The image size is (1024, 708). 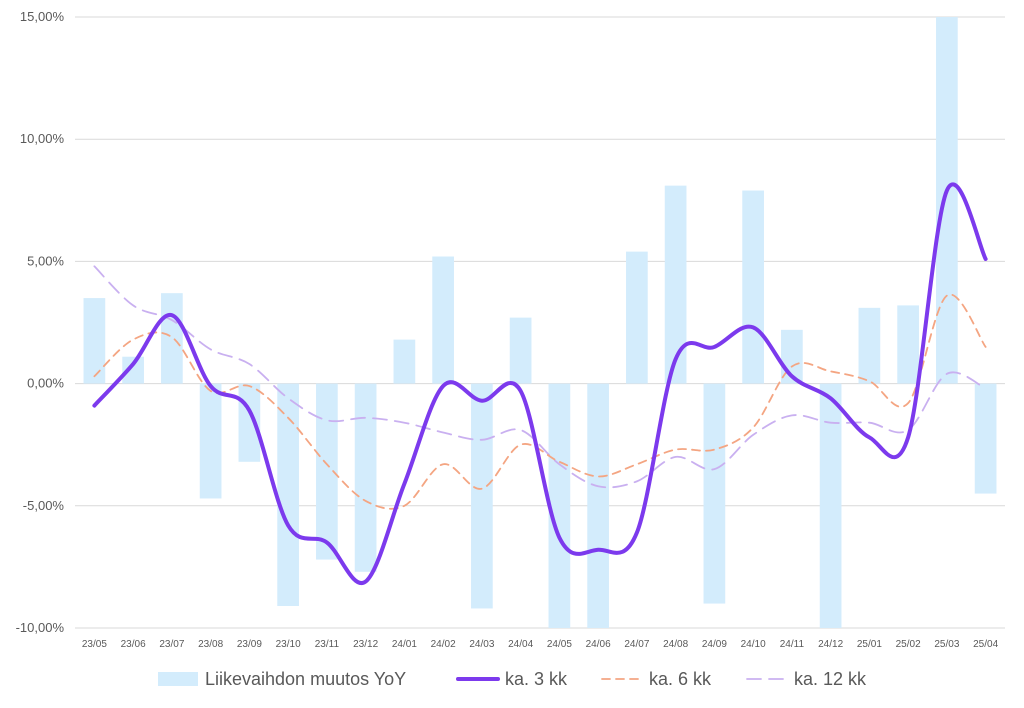 I want to click on x-tick-label: 24/01, so click(x=404, y=644).